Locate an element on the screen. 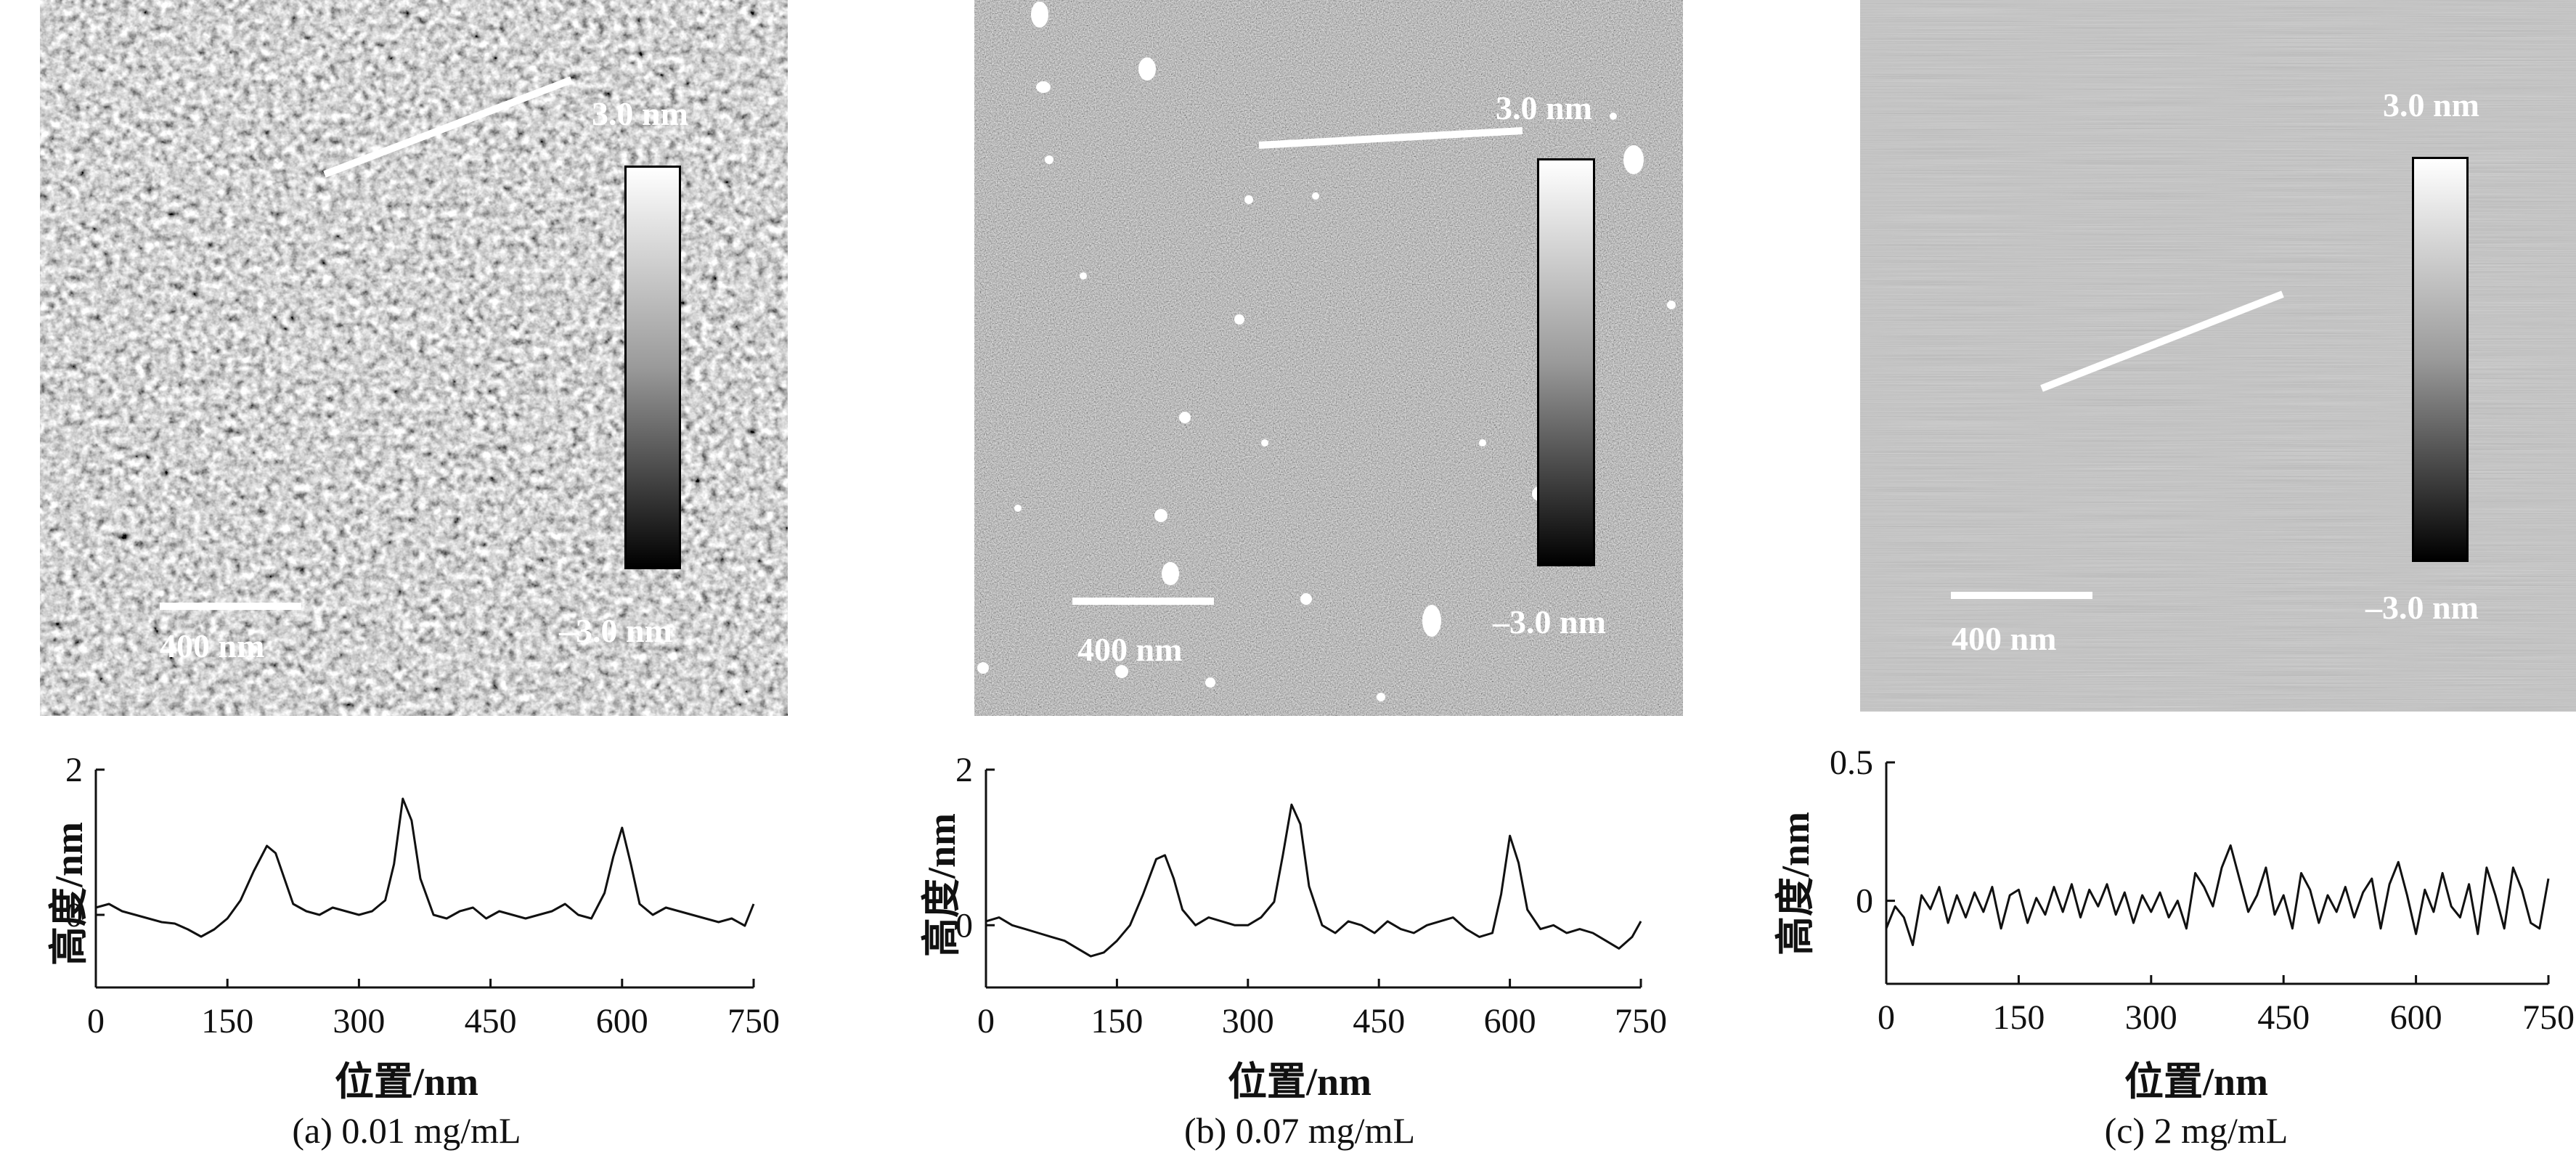  x-axis-label-c: 位置/nm is located at coordinates (2196, 1082).